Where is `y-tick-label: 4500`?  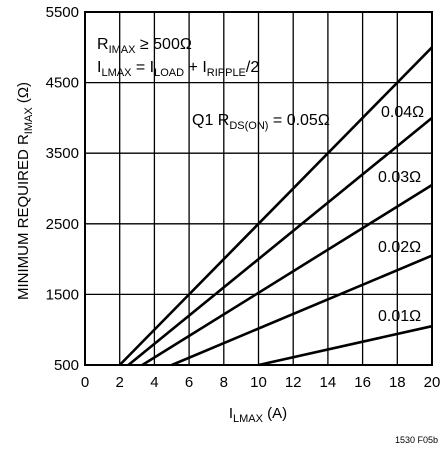
y-tick-label: 4500 is located at coordinates (62, 83).